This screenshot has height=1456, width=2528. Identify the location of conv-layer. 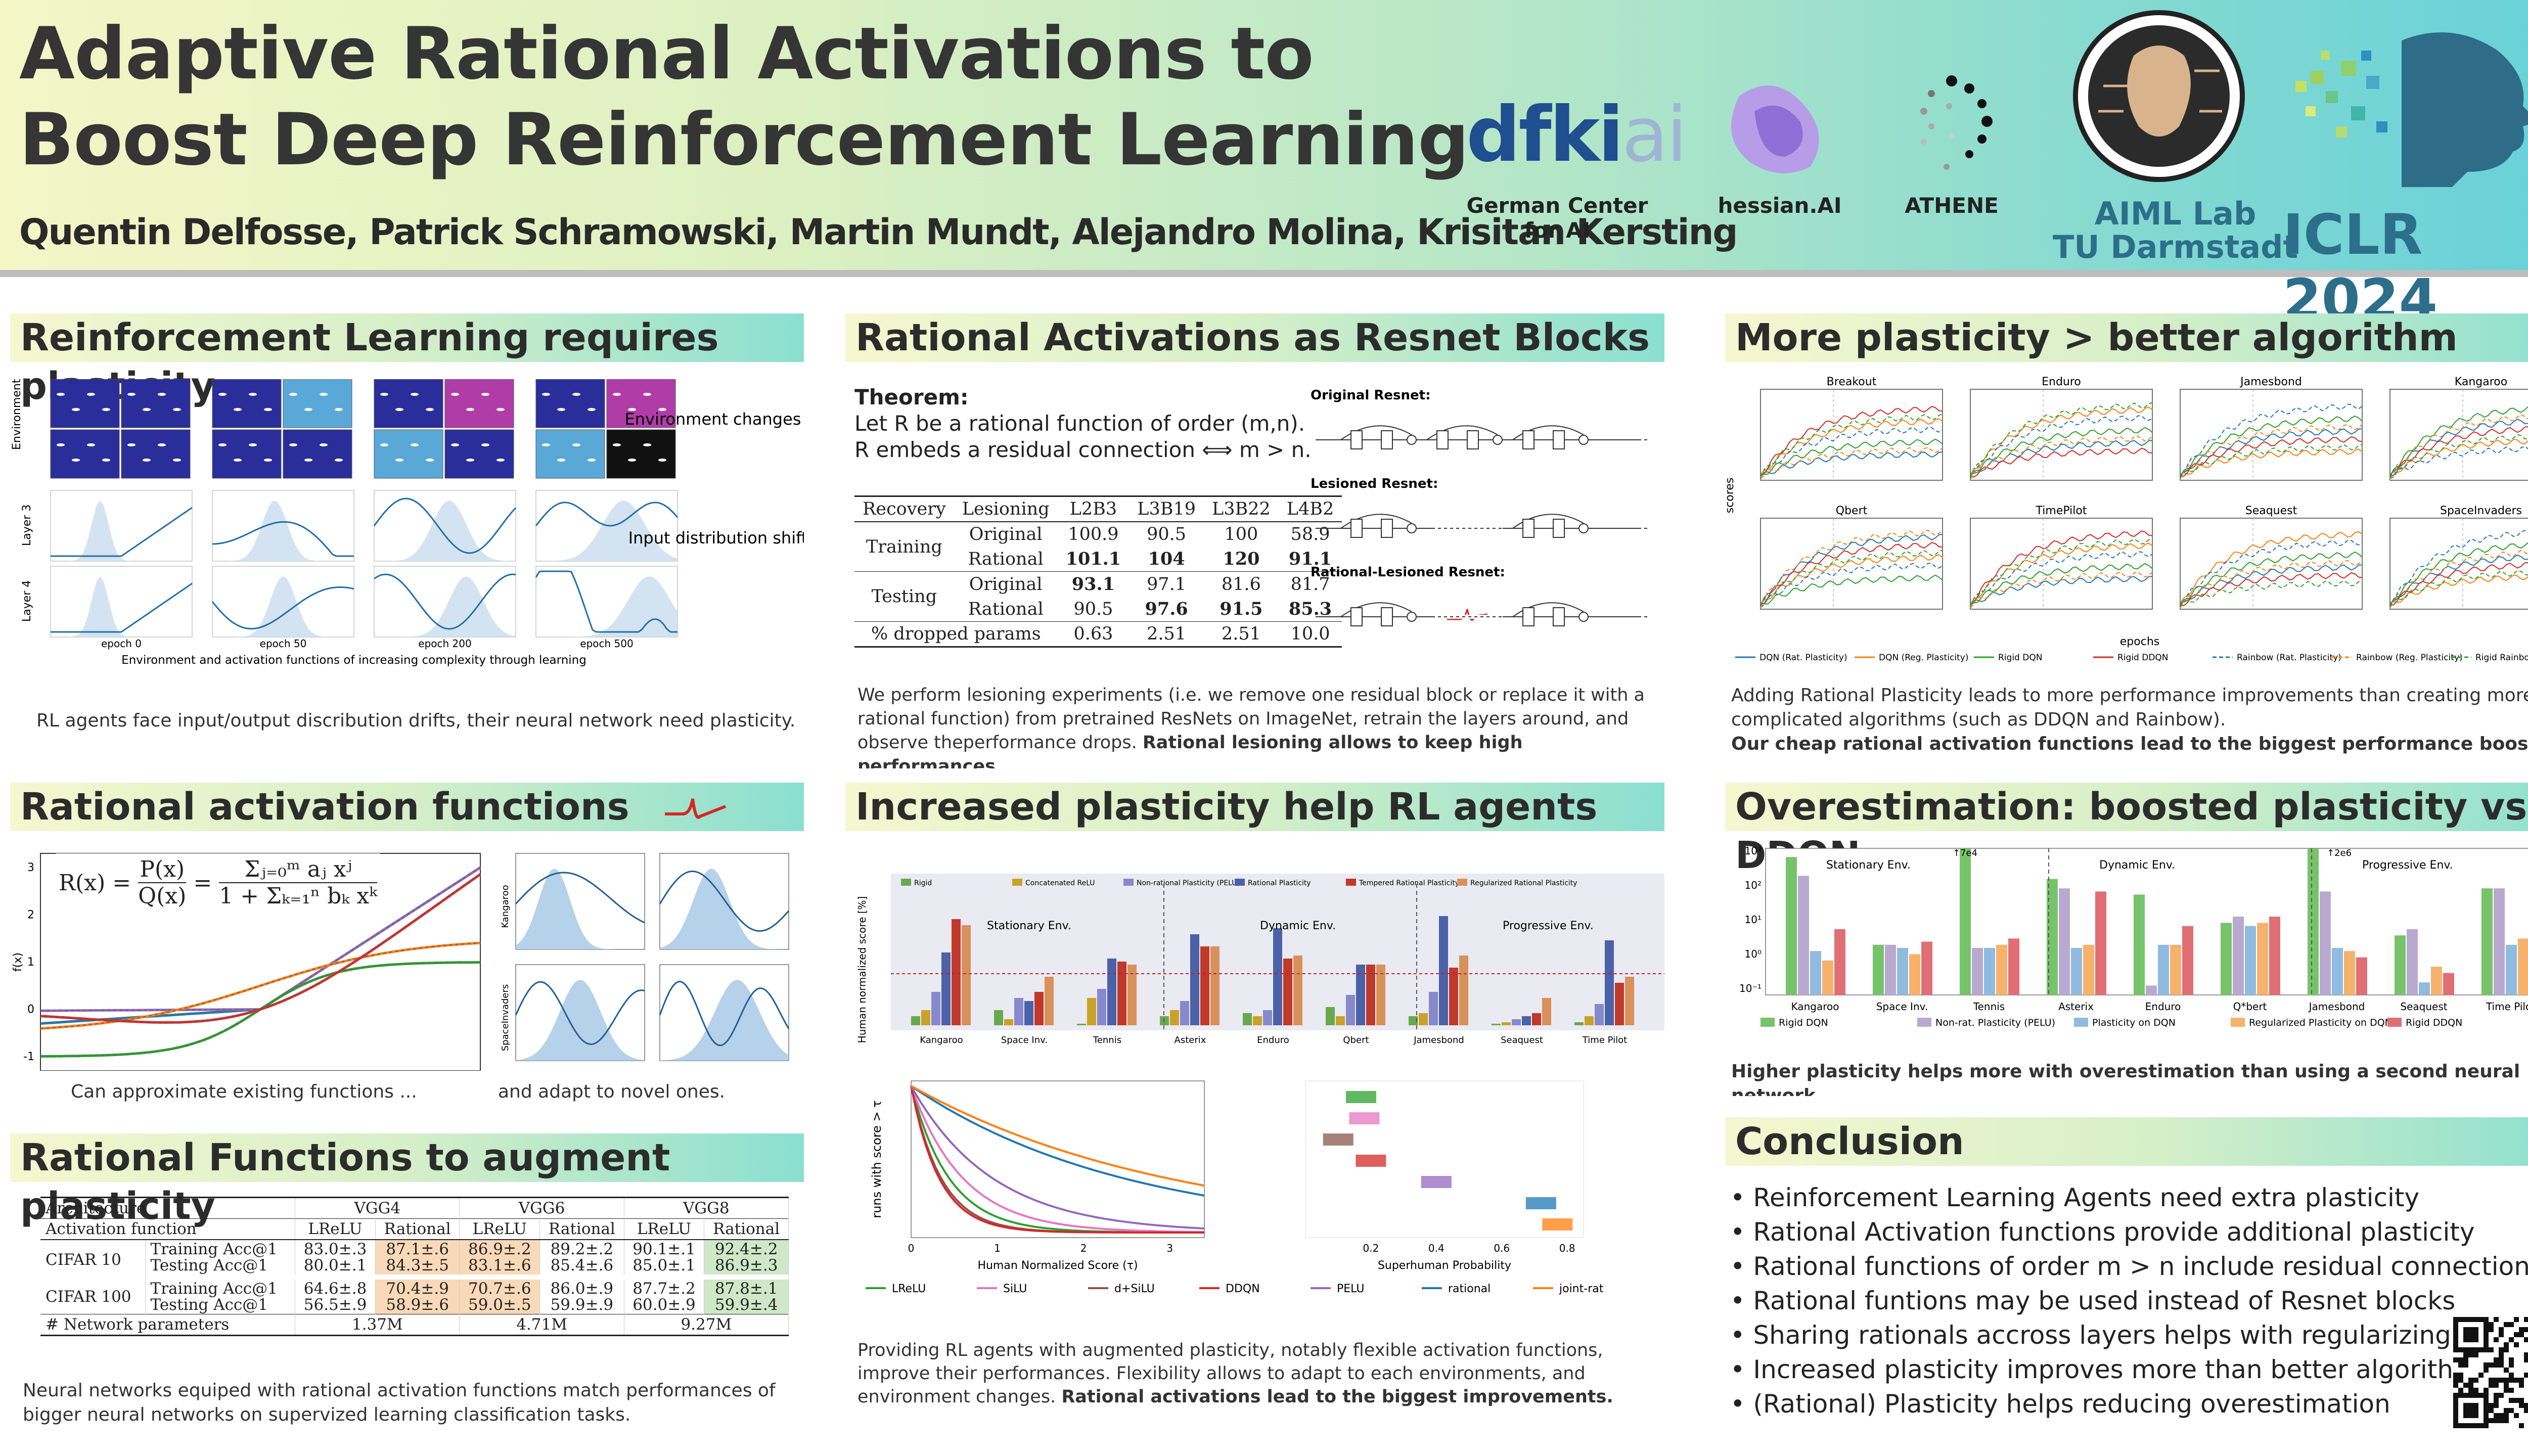
(1528, 616).